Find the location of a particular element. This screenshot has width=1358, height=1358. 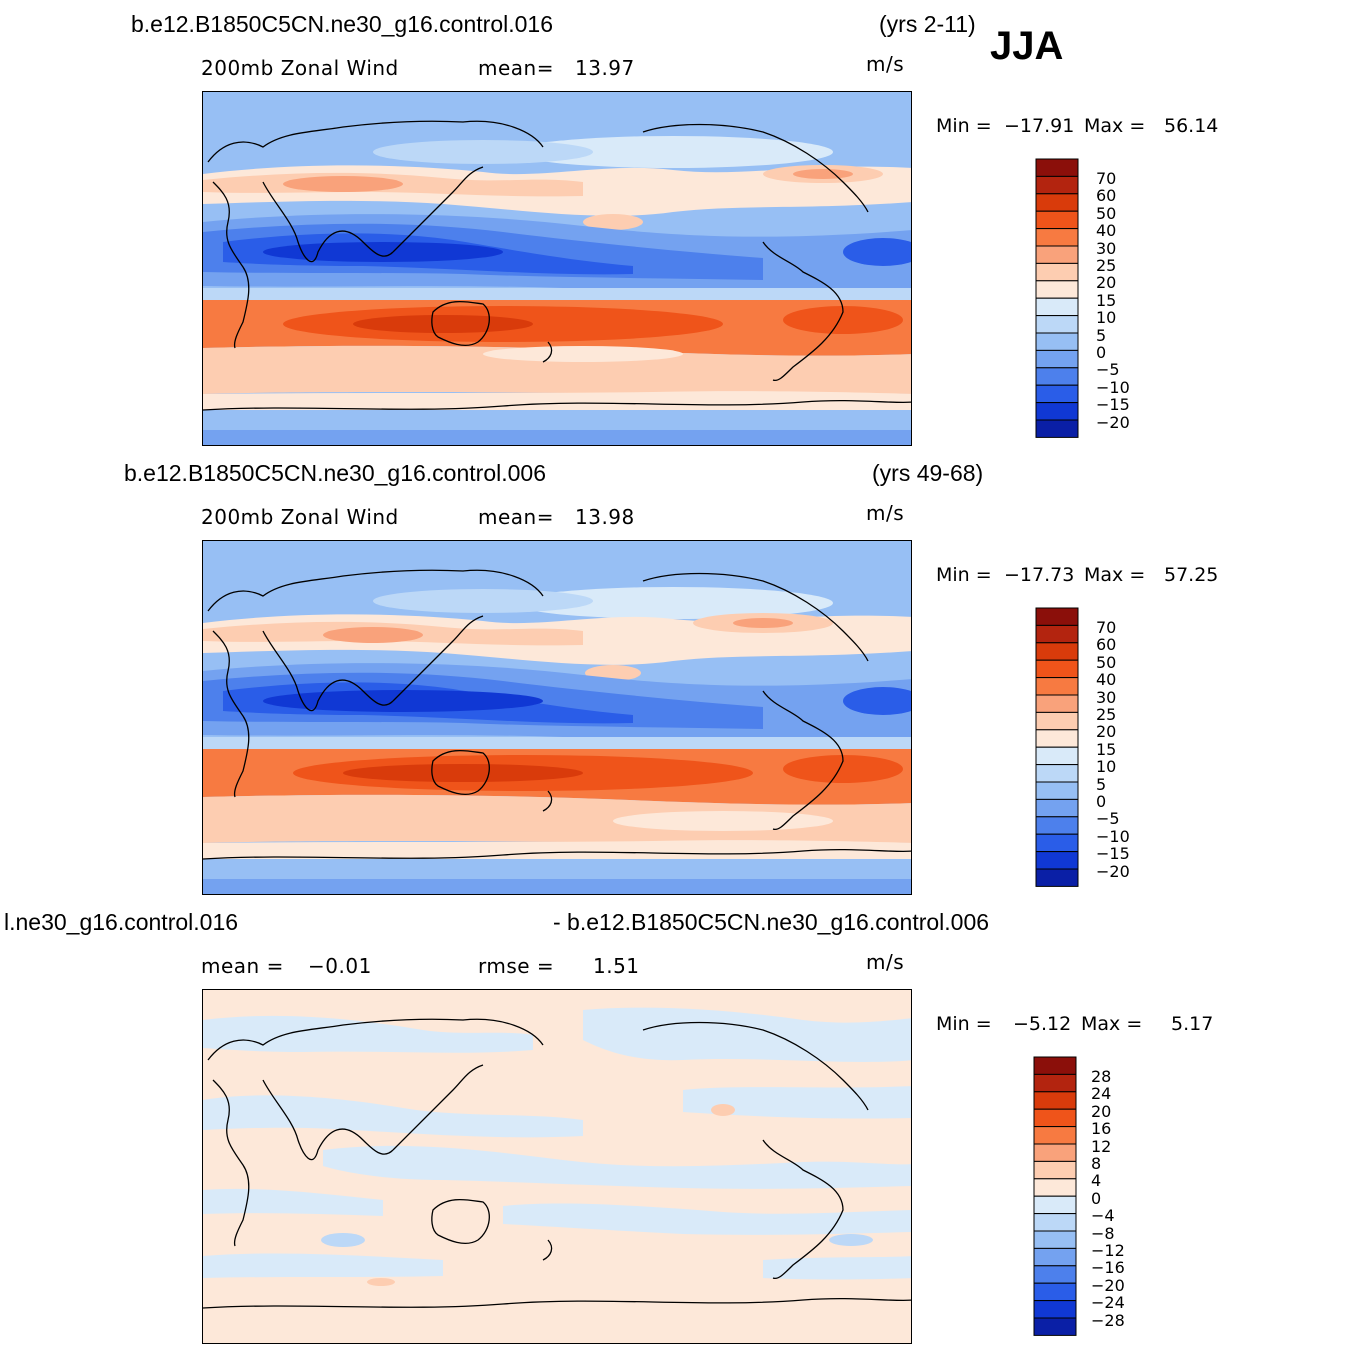

season-label: JJA is located at coordinates (1027, 46).